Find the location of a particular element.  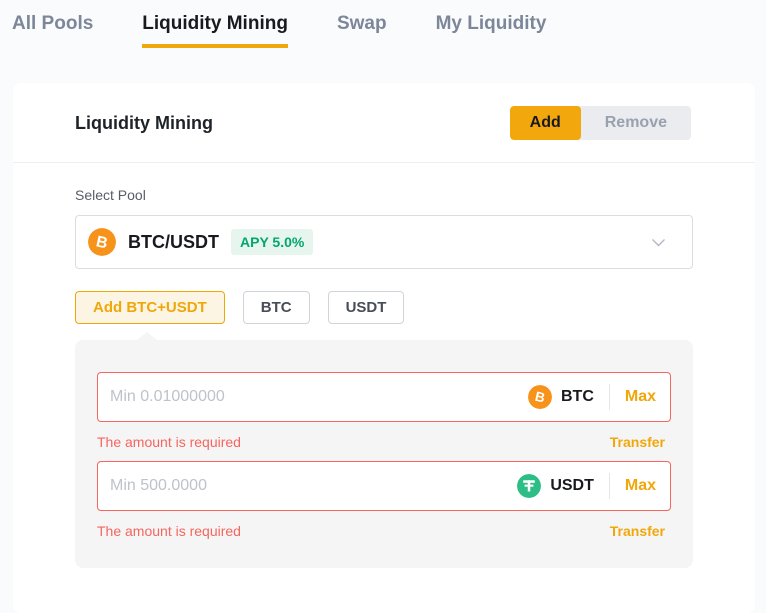

tab-my-liquidity: My Liquidity is located at coordinates (491, 23).